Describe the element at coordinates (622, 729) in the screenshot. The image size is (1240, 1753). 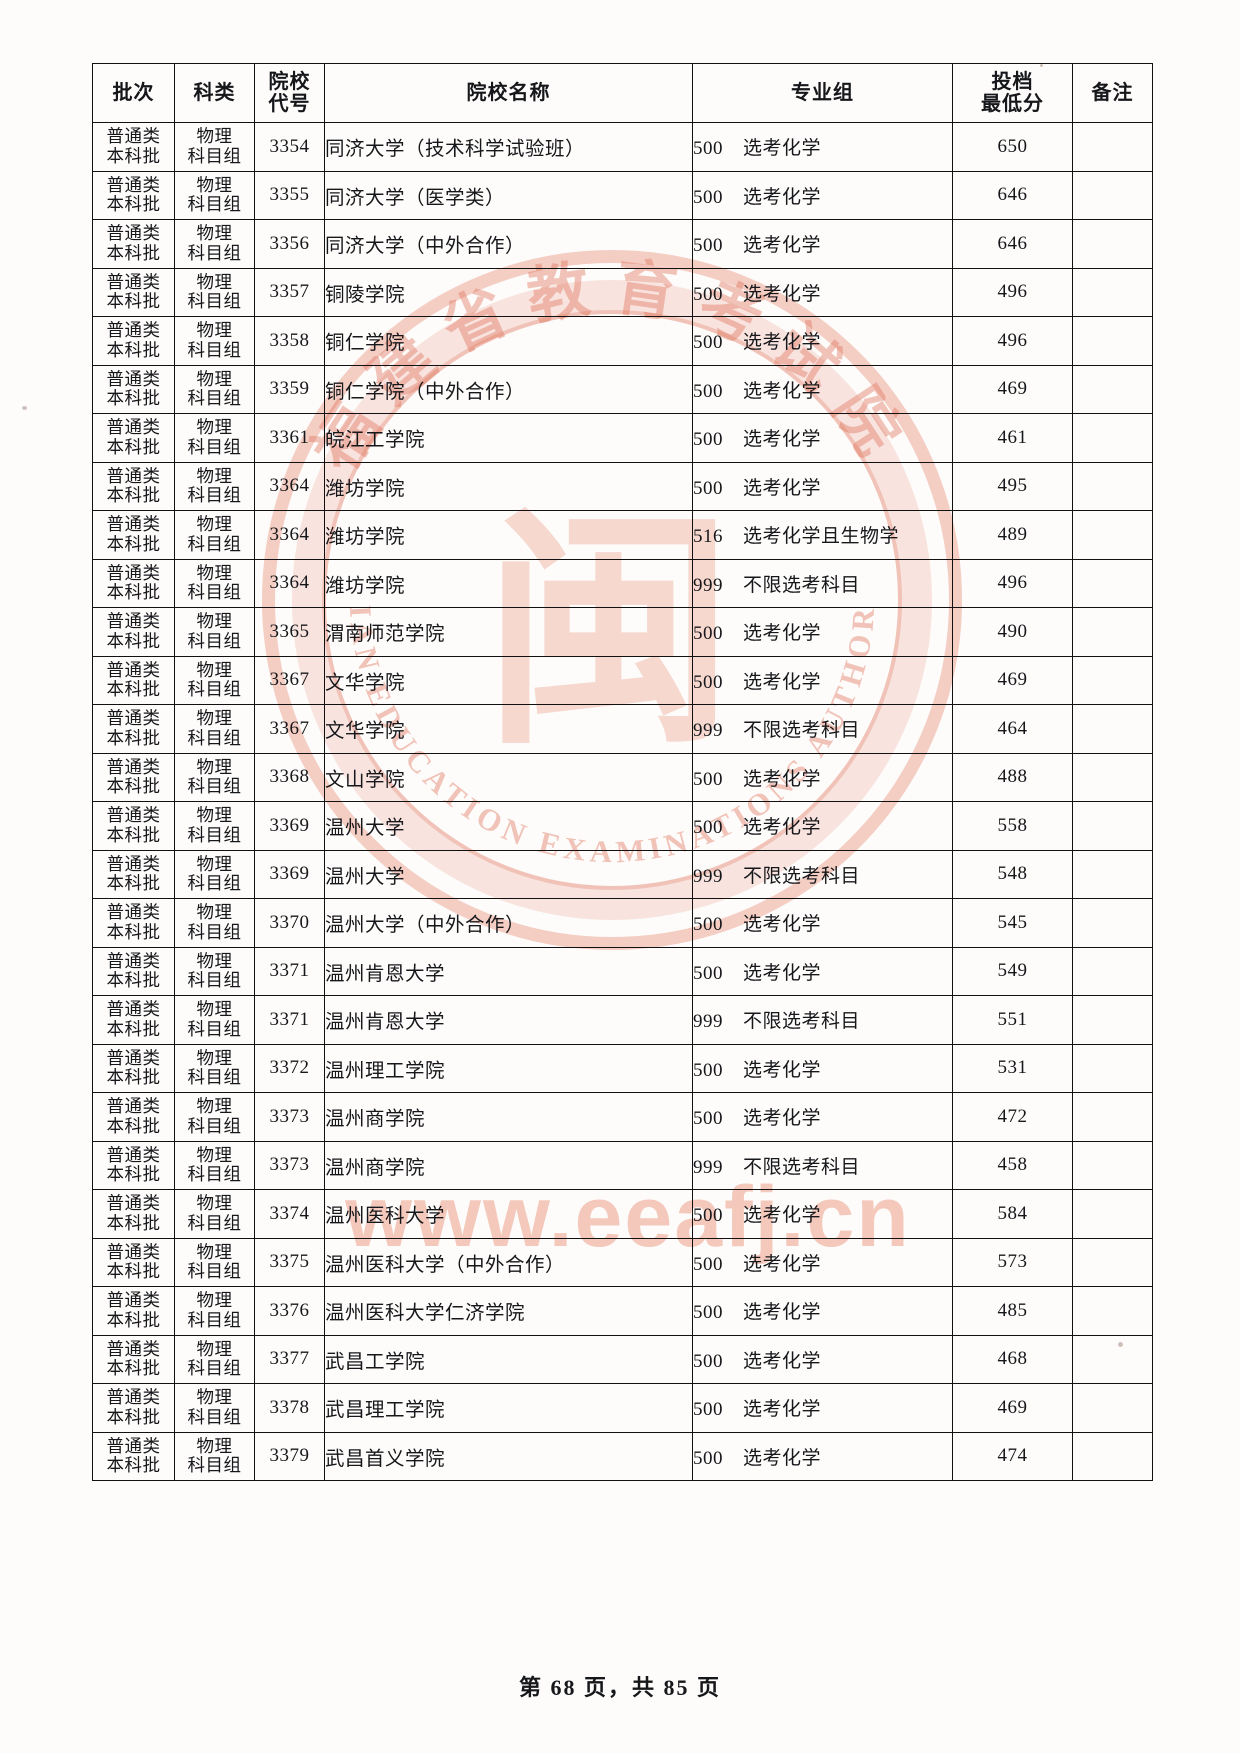
I see `table-row: 普通类 本科批 物理 科目组 3367 文华学院 999 不限选考科目 464` at that location.